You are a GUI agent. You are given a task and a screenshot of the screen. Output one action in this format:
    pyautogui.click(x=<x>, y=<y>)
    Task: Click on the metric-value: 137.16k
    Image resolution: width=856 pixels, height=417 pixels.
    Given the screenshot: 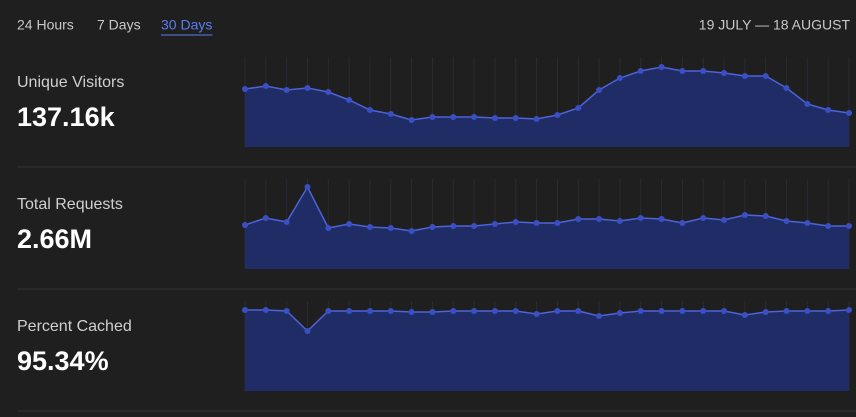 What is the action you would take?
    pyautogui.click(x=66, y=117)
    